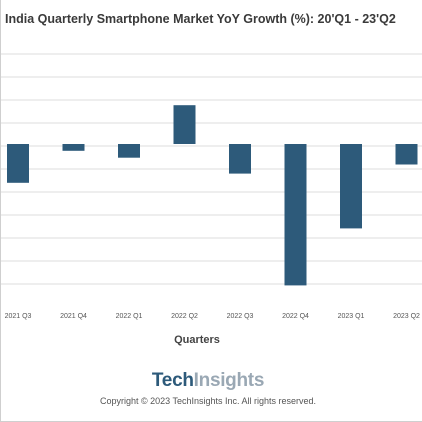  Describe the element at coordinates (240, 316) in the screenshot. I see `x-tick-label: 2022 Q3` at that location.